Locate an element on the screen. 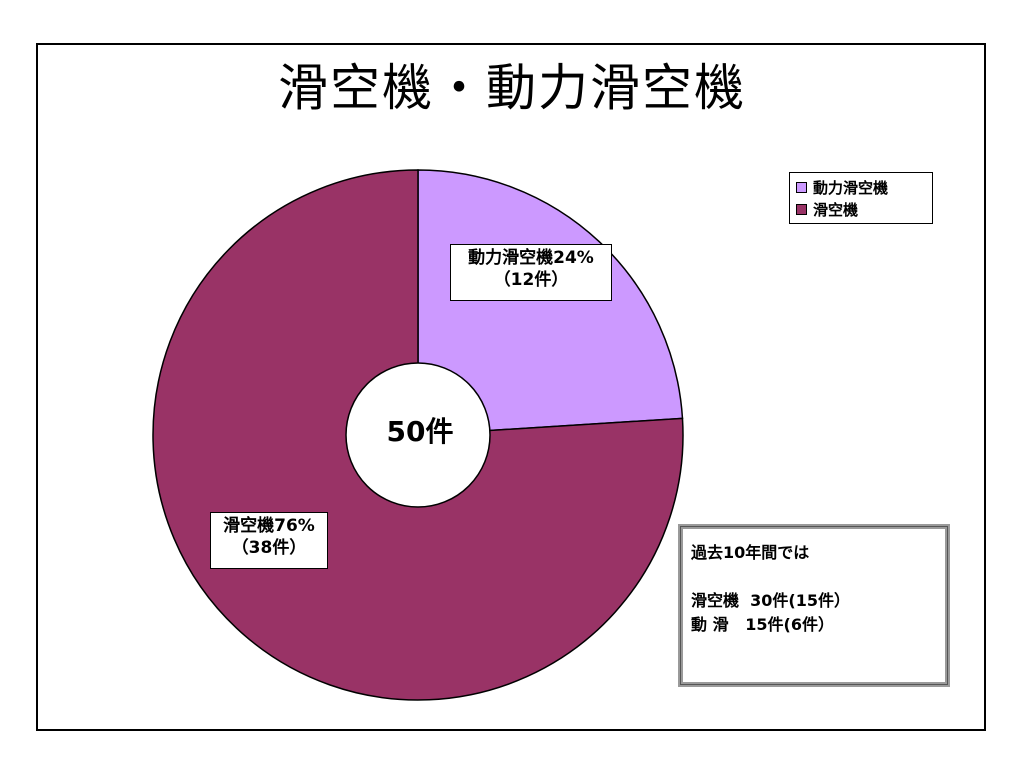  slice-label-powered-glider-count: （12件） is located at coordinates (531, 280).